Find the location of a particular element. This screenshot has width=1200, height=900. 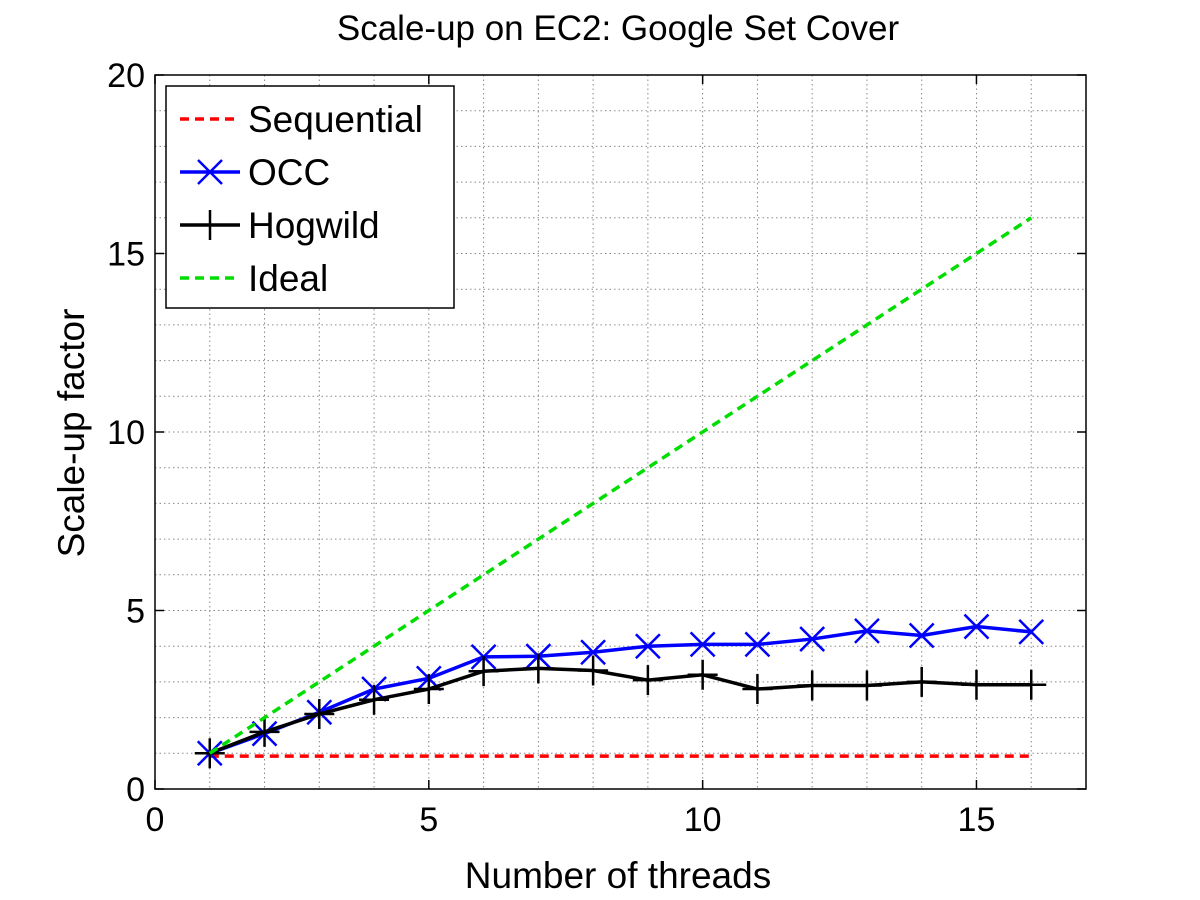

series-occ is located at coordinates (620, 690).